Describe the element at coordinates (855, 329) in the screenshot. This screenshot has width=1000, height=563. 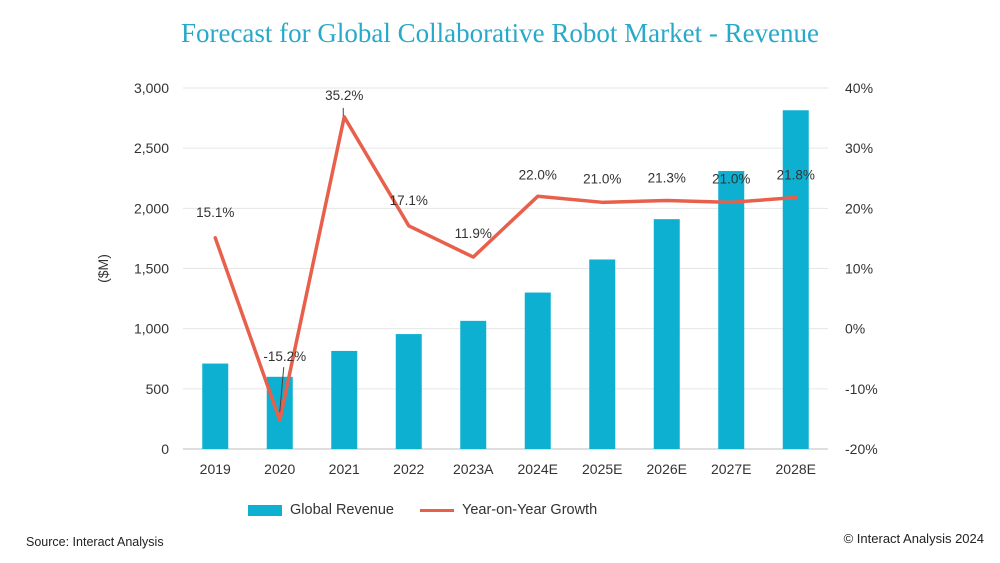
I see `y2-tick-label: 0%` at that location.